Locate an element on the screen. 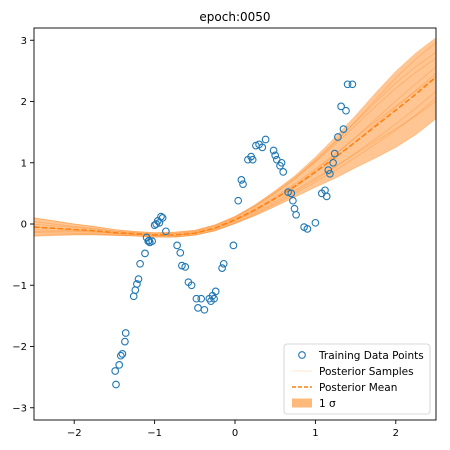 The image size is (450, 450). x-tick-label: 1 is located at coordinates (315, 433).